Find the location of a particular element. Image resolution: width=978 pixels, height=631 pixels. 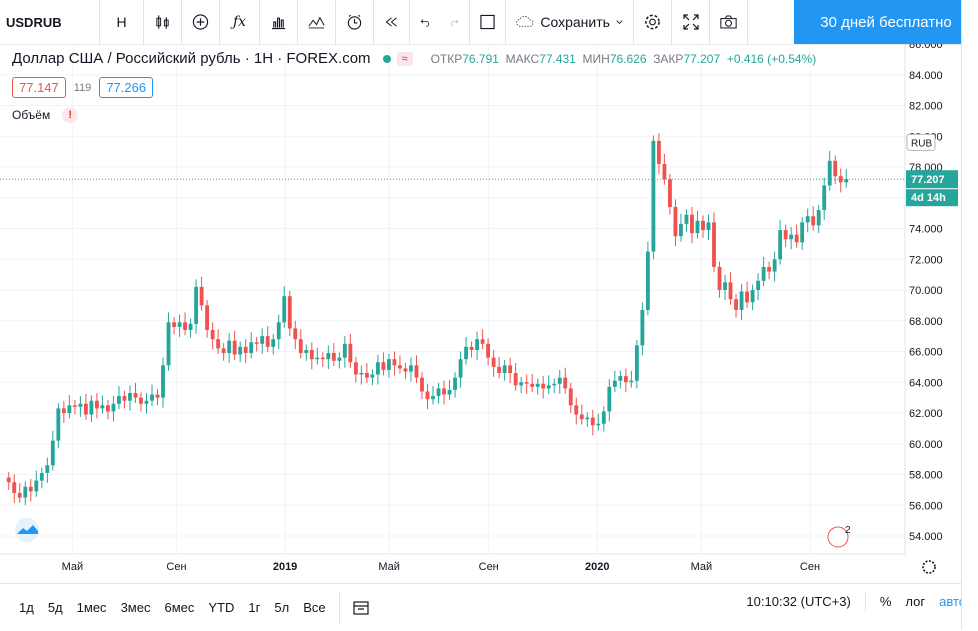

timeframe-8: Все is located at coordinates (314, 607).